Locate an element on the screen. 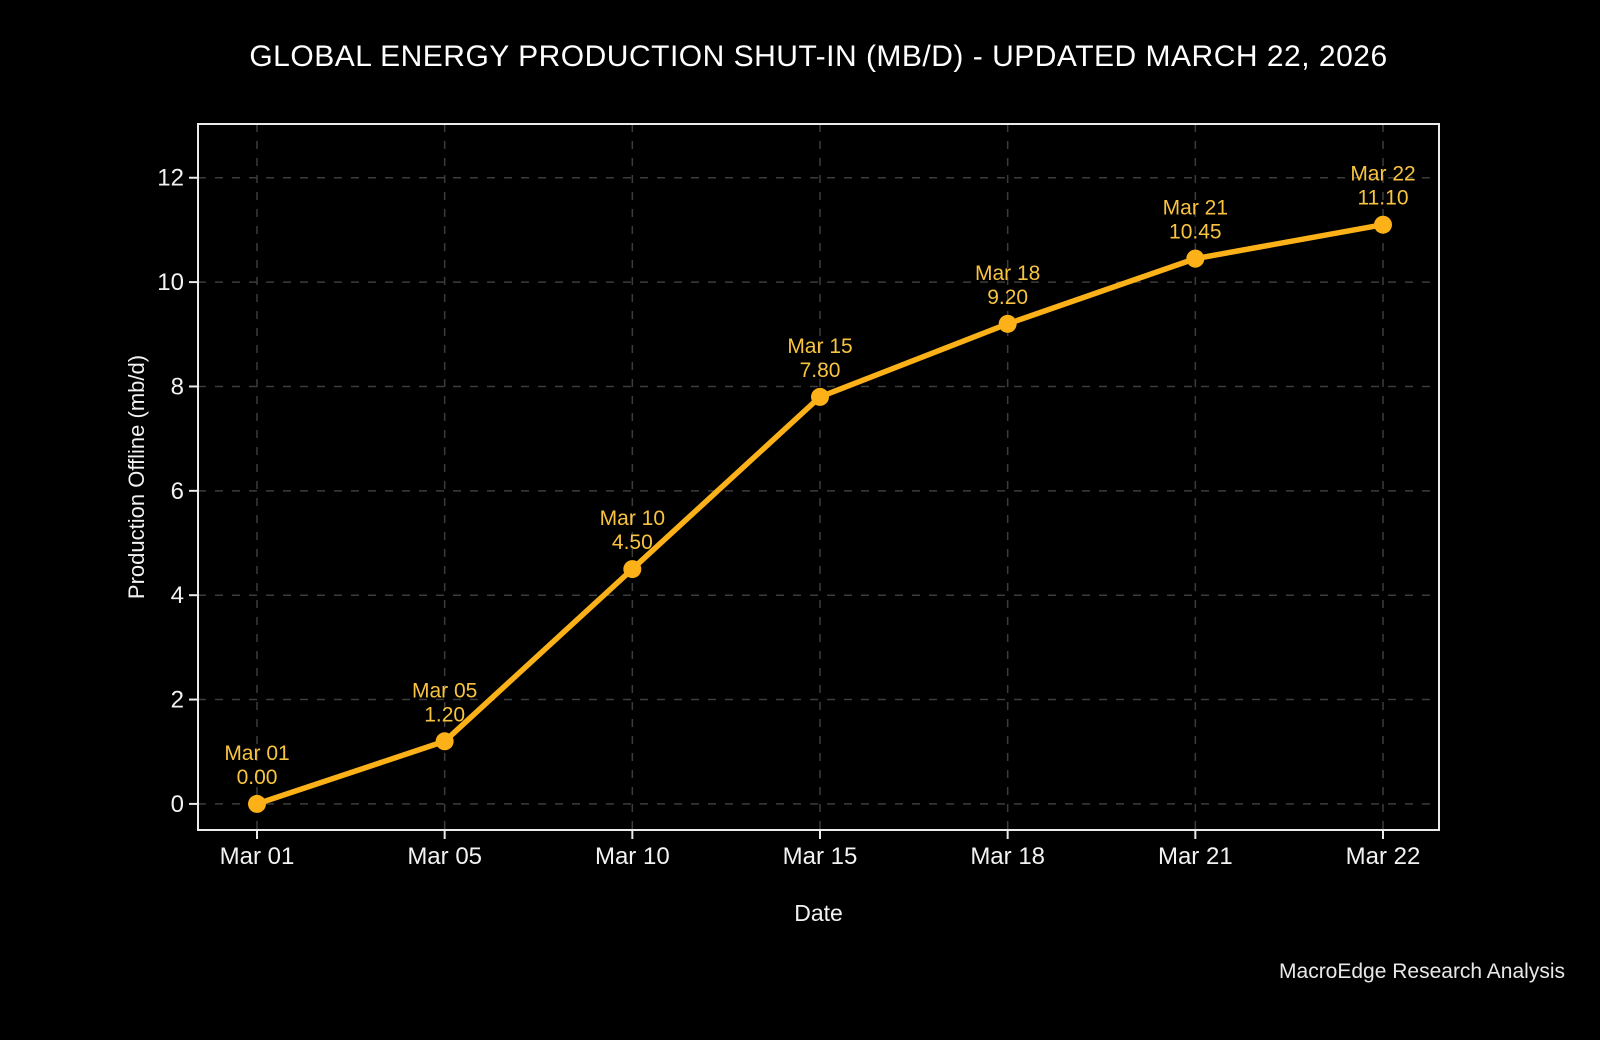 The image size is (1600, 1040). footer-credit: MacroEdge Research Analysis is located at coordinates (1422, 971).